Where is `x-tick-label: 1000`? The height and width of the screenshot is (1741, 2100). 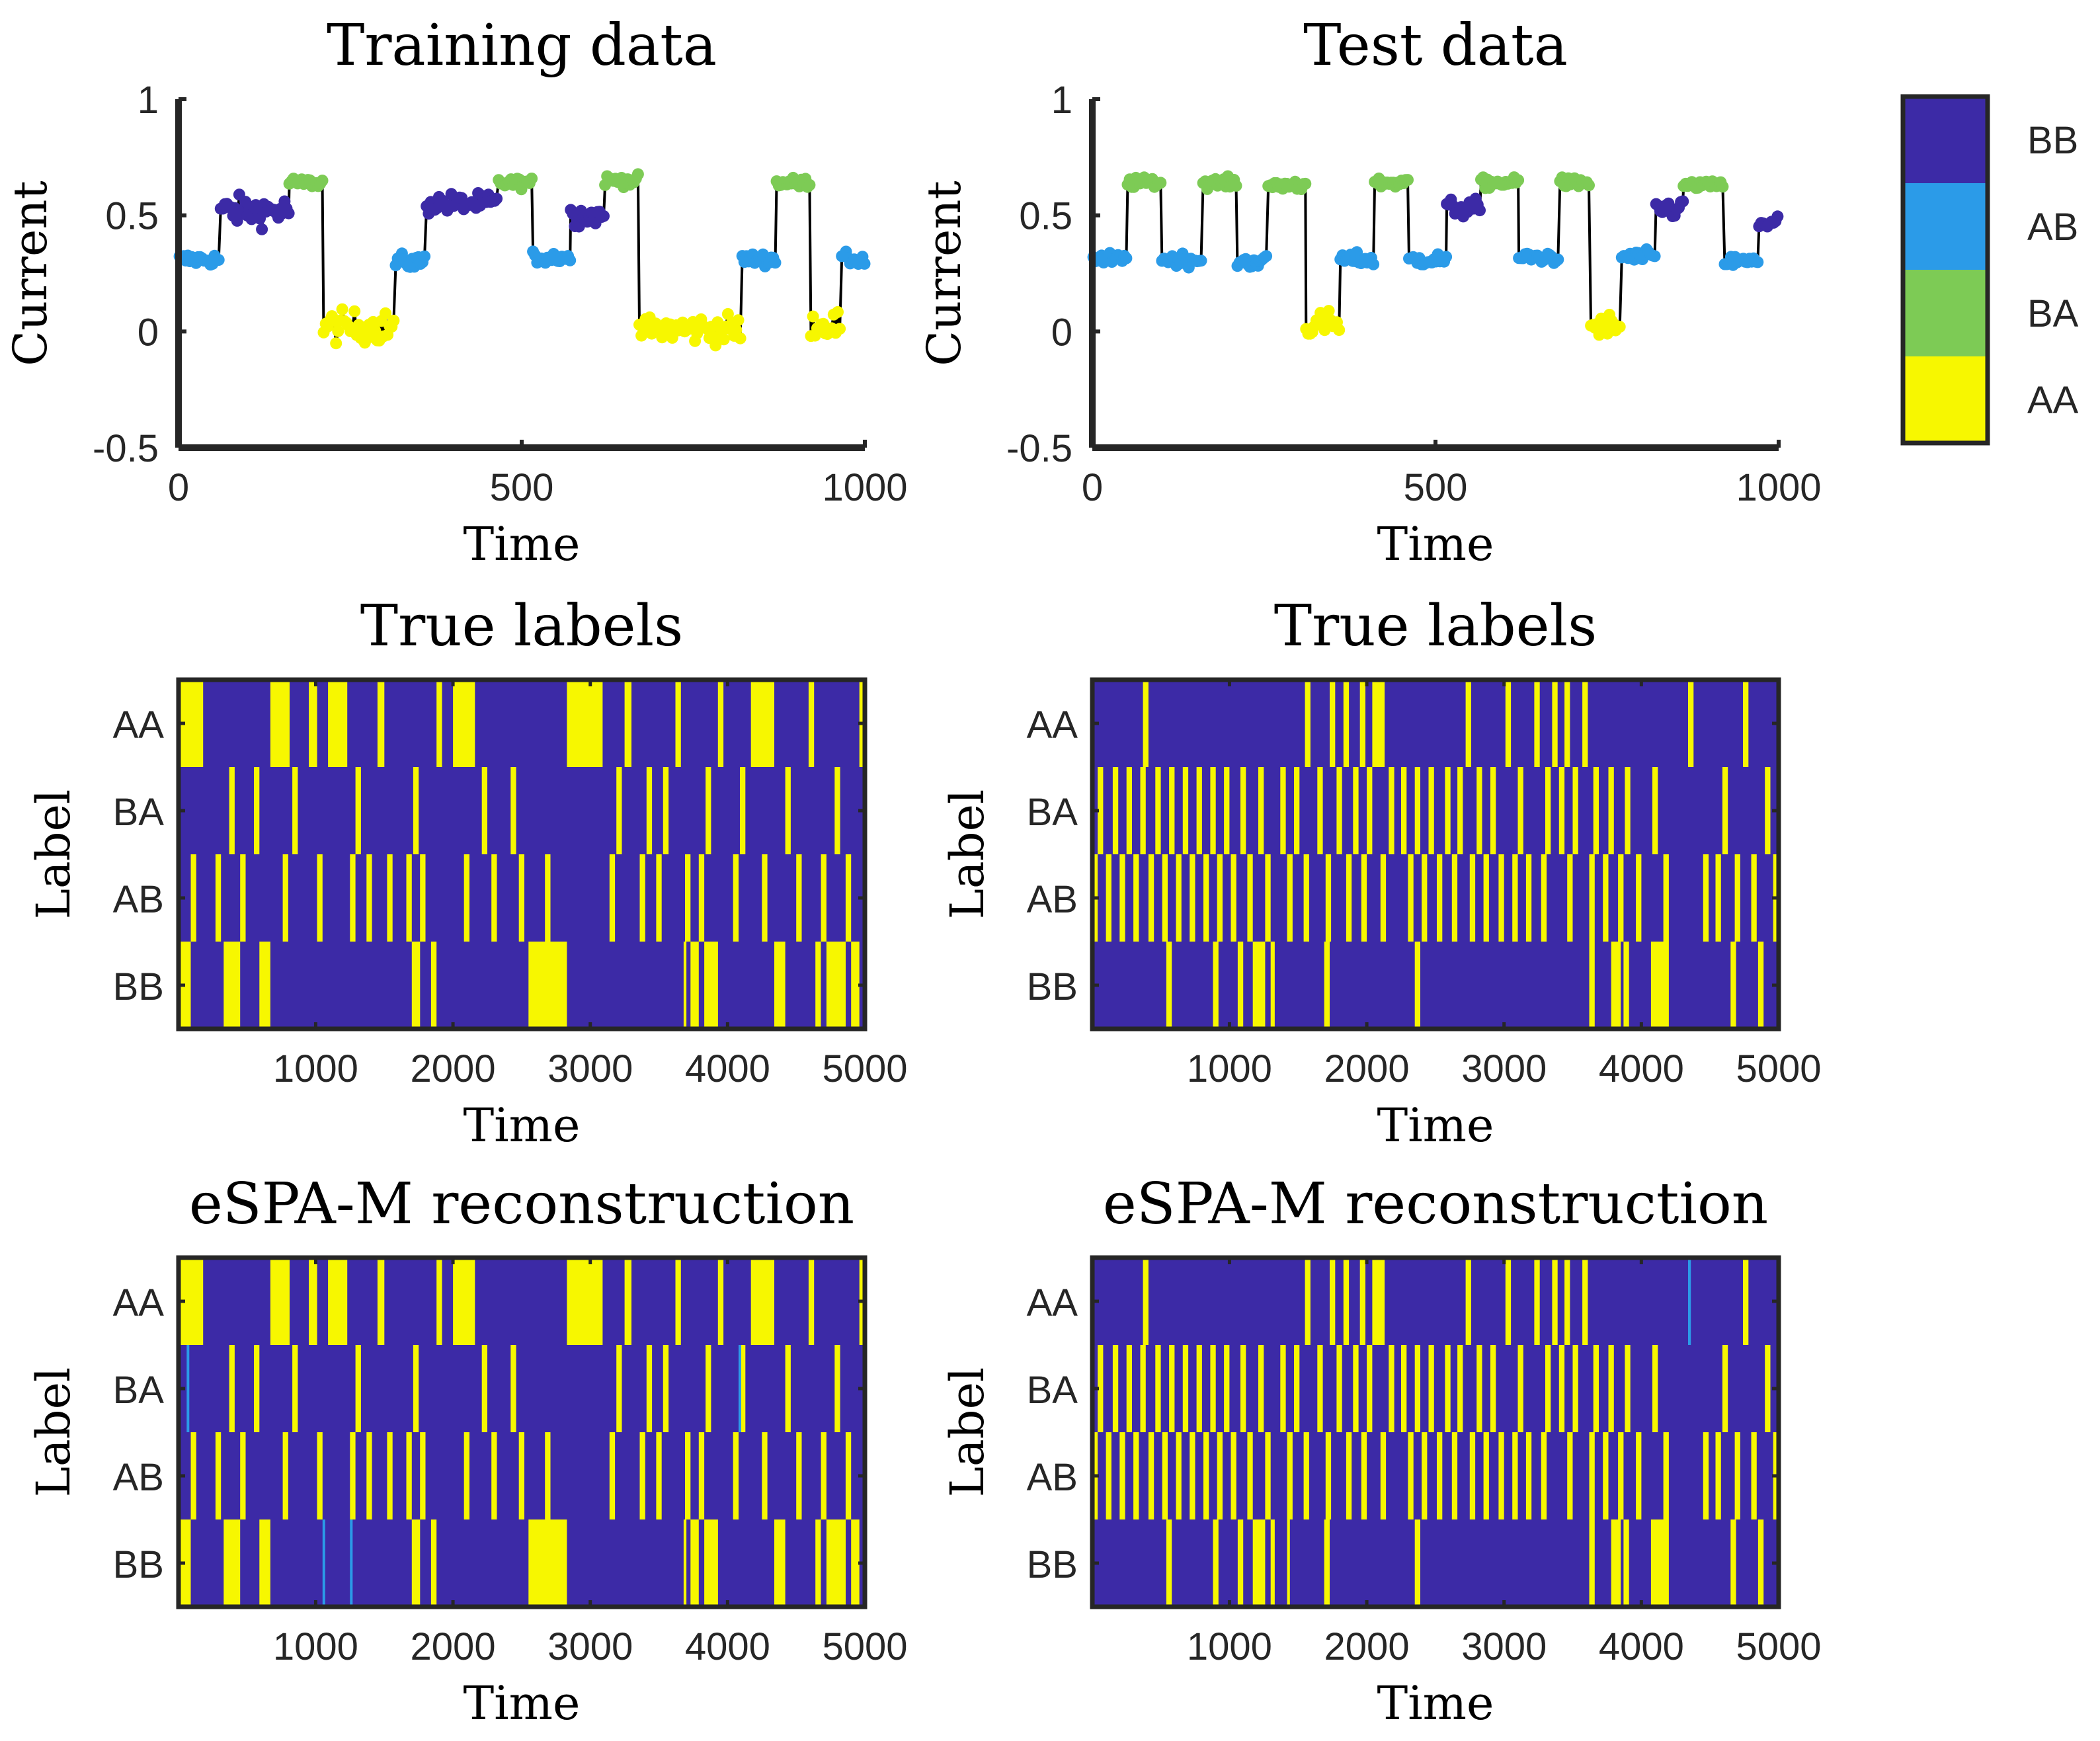 x-tick-label: 1000 is located at coordinates (1229, 1068).